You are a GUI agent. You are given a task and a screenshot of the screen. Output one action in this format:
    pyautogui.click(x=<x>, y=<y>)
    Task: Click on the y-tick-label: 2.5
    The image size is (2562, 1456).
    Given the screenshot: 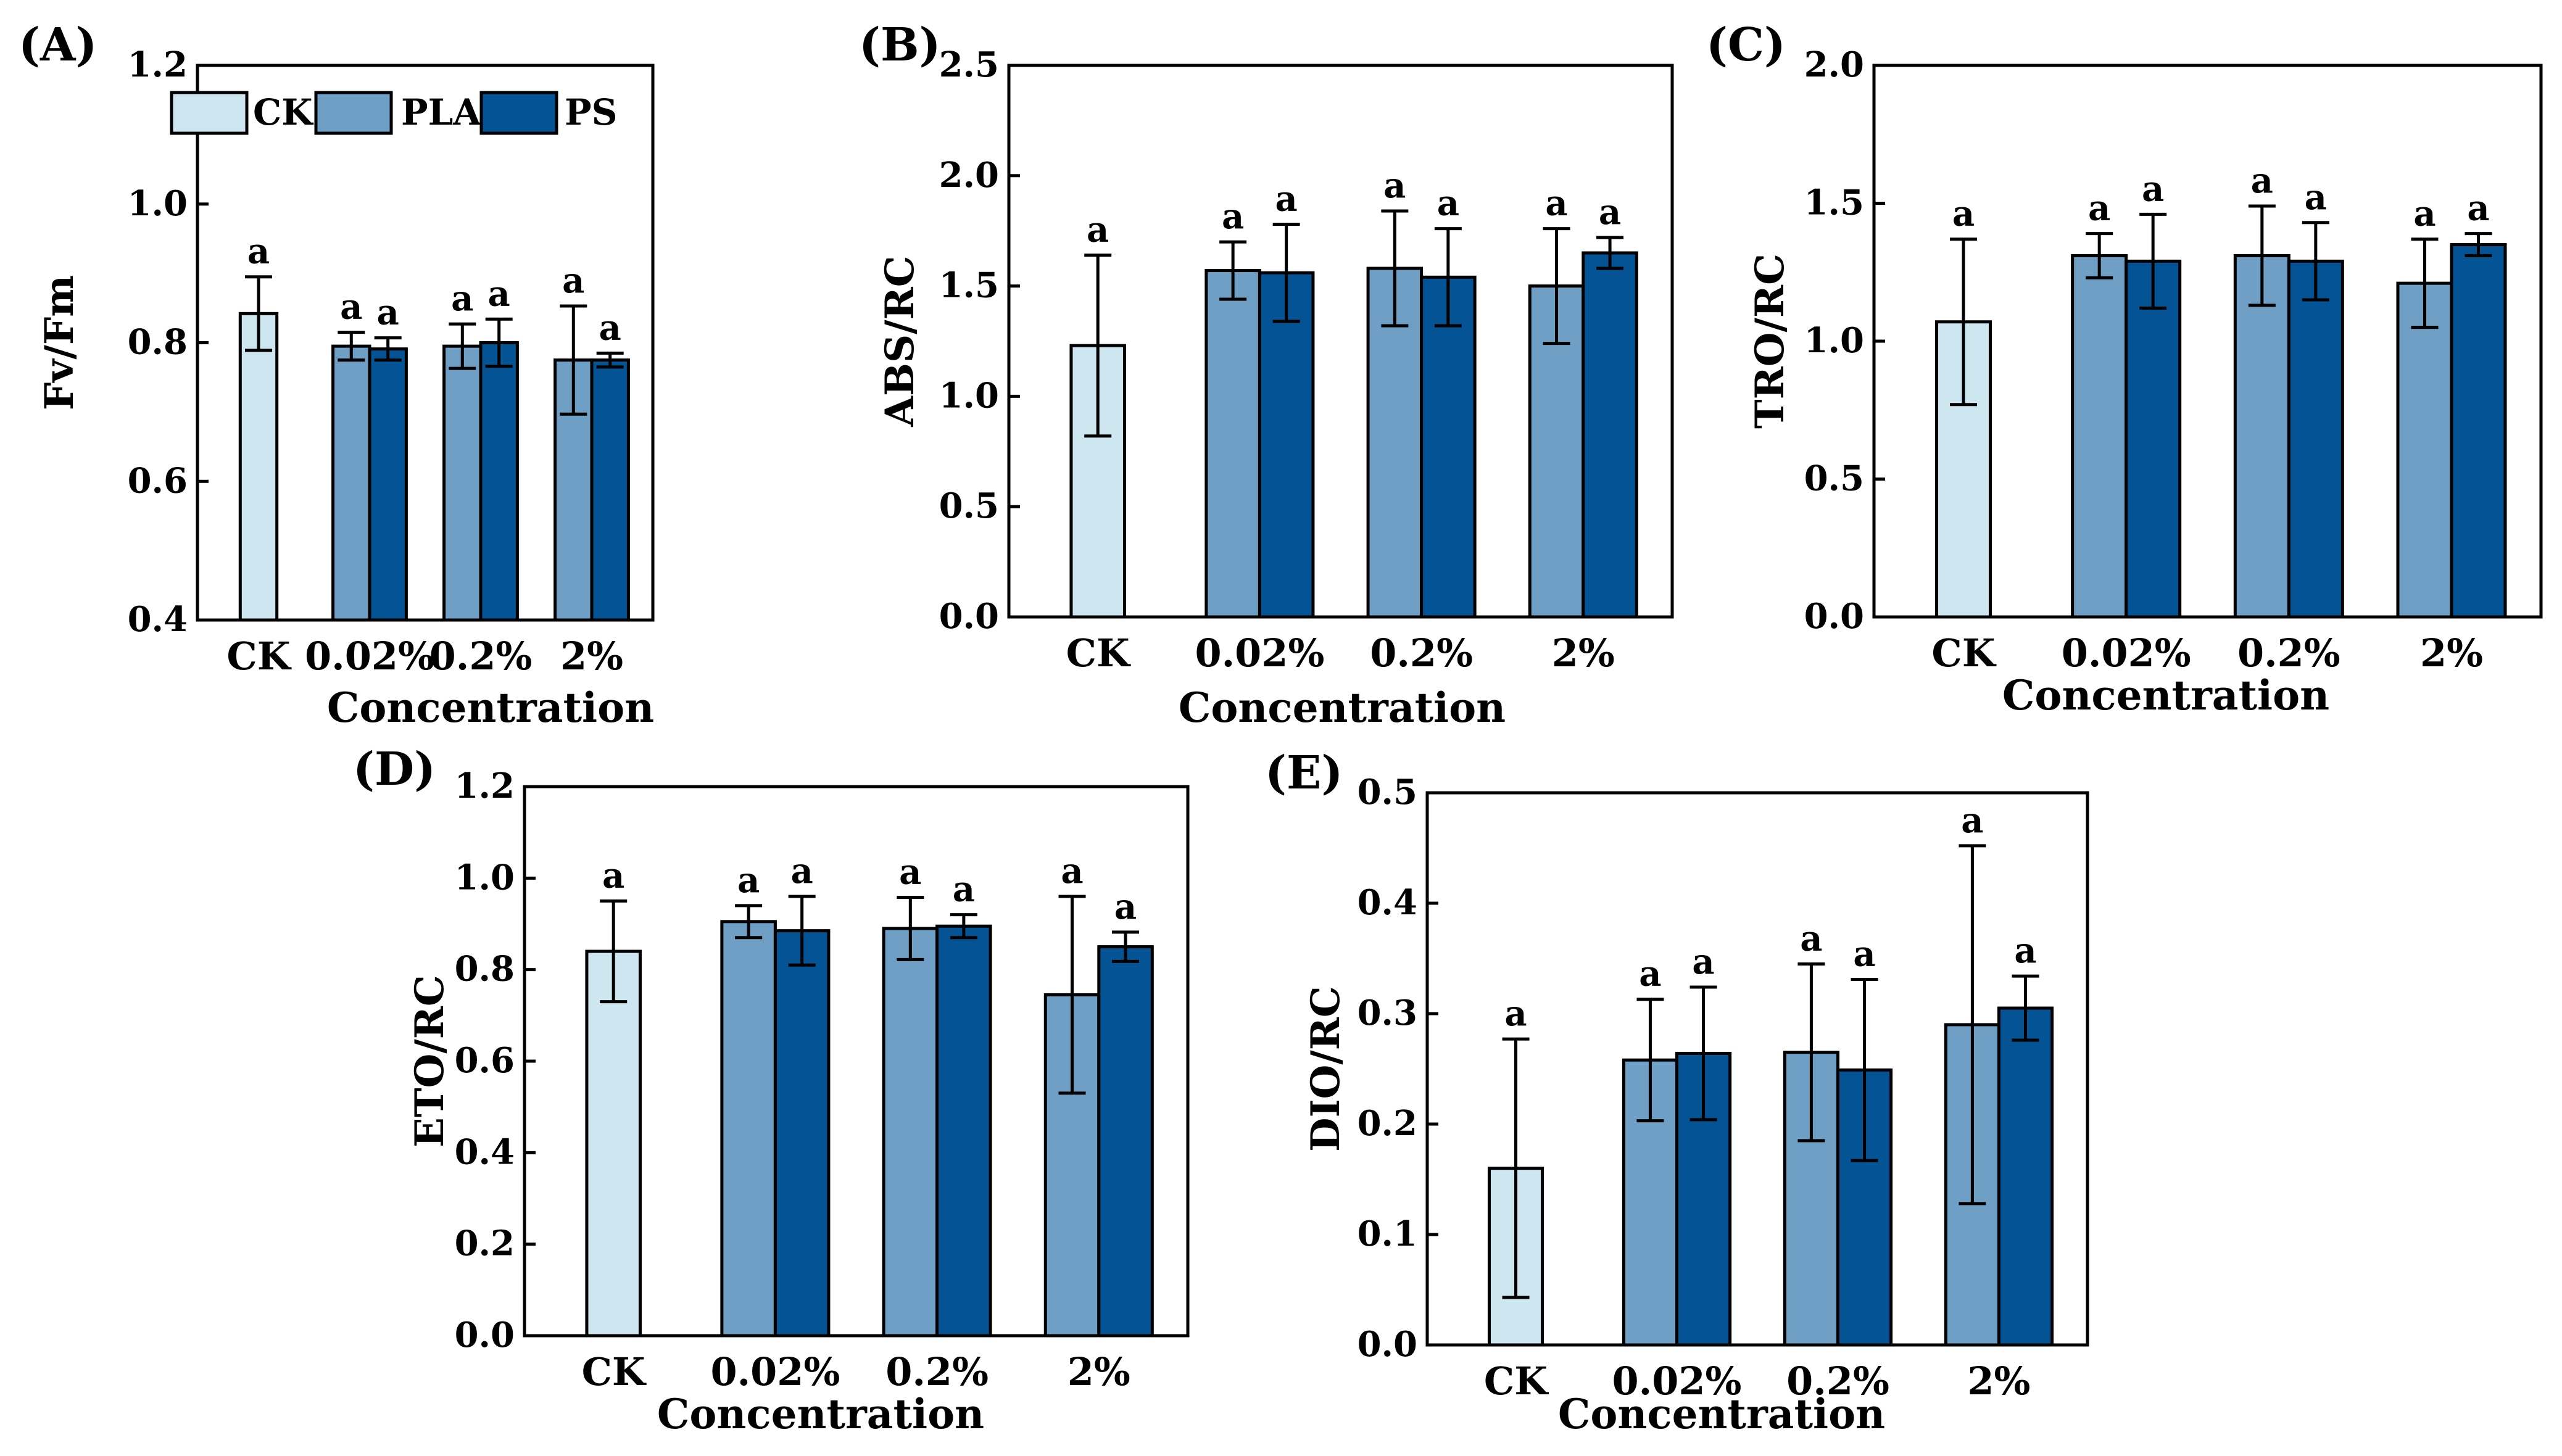 What is the action you would take?
    pyautogui.click(x=969, y=64)
    